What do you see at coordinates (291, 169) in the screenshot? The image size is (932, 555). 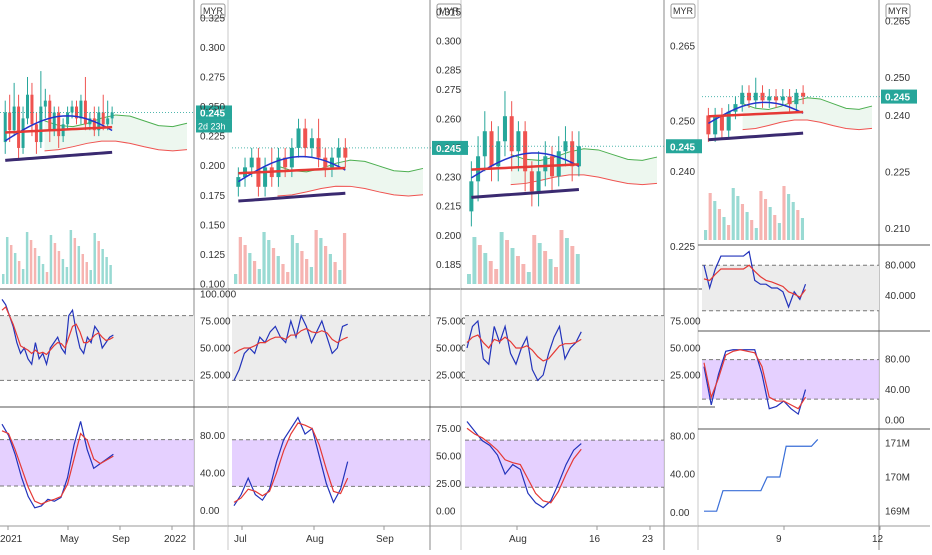 I see `blue-moving-average` at bounding box center [291, 169].